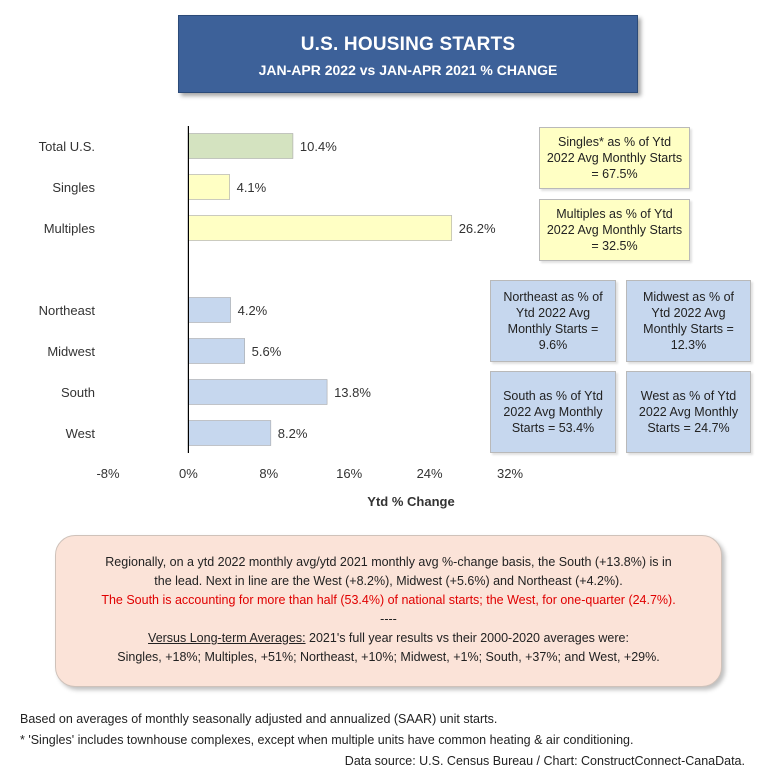 The width and height of the screenshot is (782, 784). Describe the element at coordinates (510, 473) in the screenshot. I see `x-tick-label: 32%` at that location.